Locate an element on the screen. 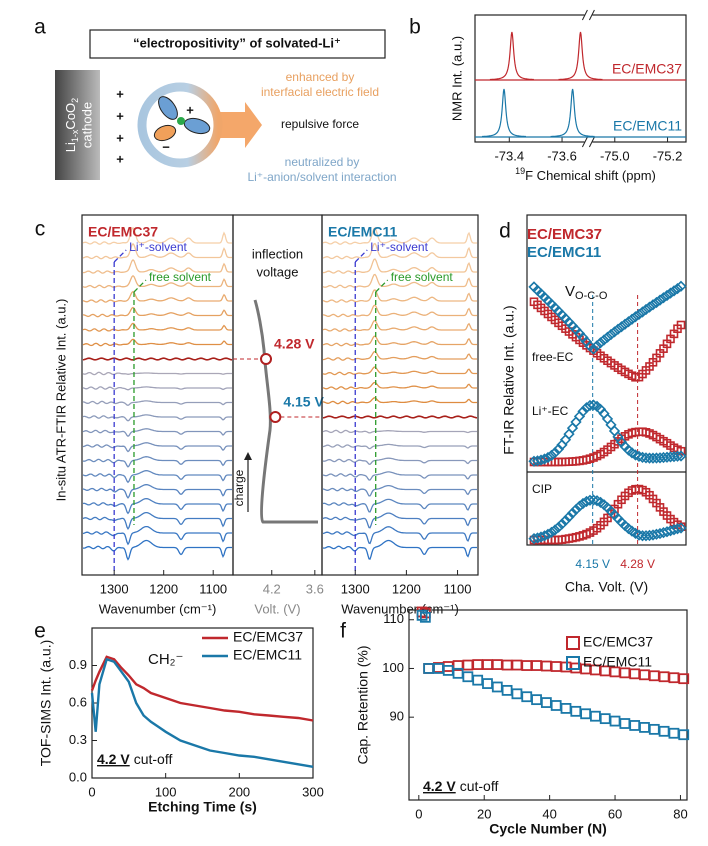 Image resolution: width=708 pixels, height=846 pixels. y-axis-label: In-situ ATR-FTIR Relative Int. (a.u.) is located at coordinates (60, 400).